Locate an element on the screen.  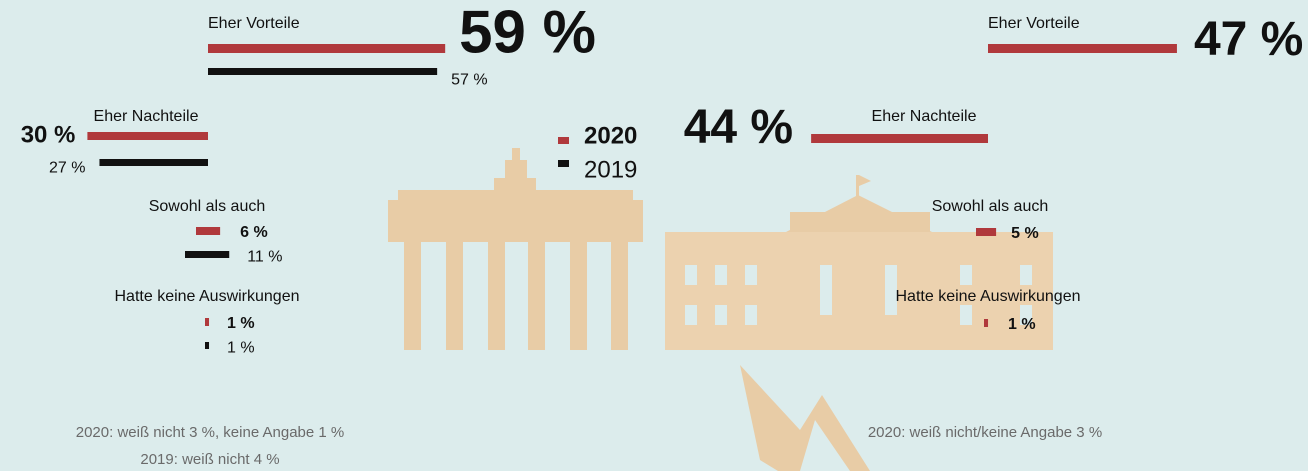
value-label: 44 % is located at coordinates (738, 127).